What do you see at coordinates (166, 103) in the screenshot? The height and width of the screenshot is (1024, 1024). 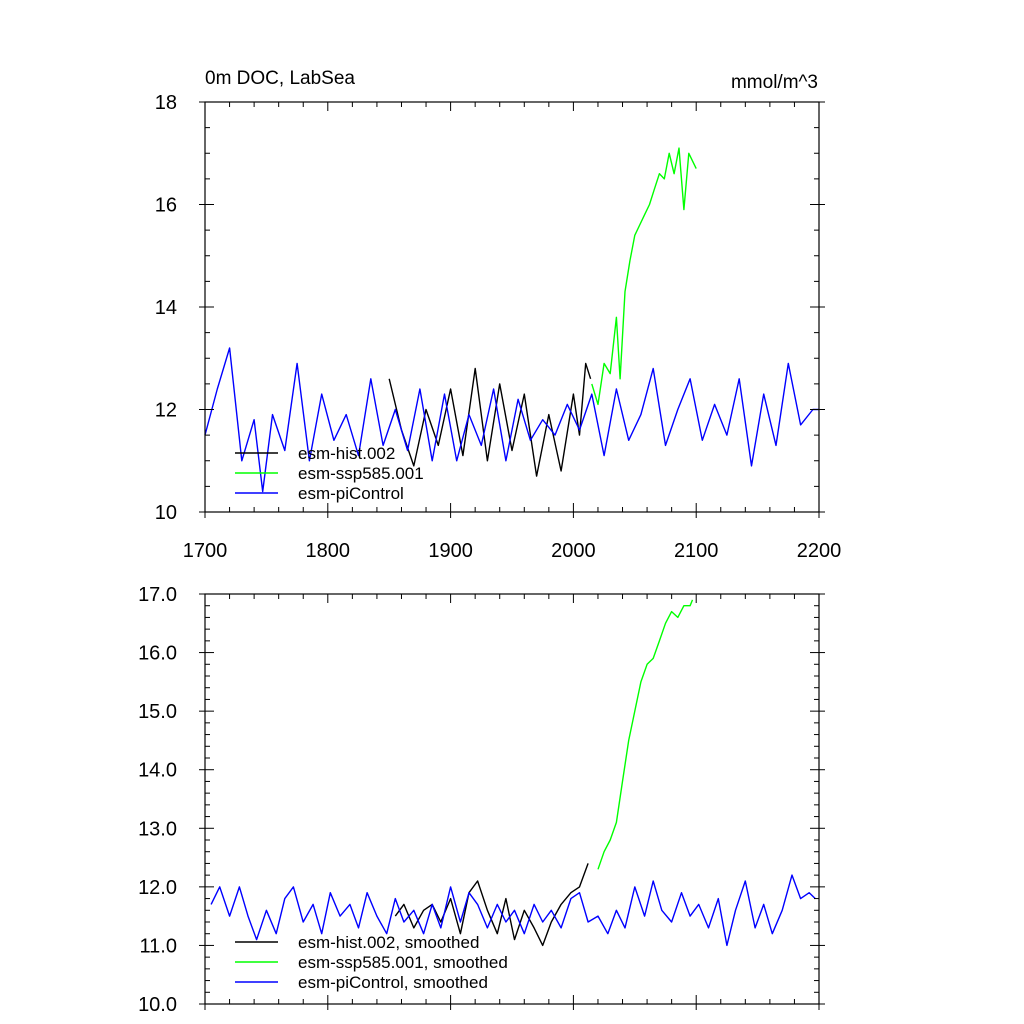 I see `y-tick-label: 18` at bounding box center [166, 103].